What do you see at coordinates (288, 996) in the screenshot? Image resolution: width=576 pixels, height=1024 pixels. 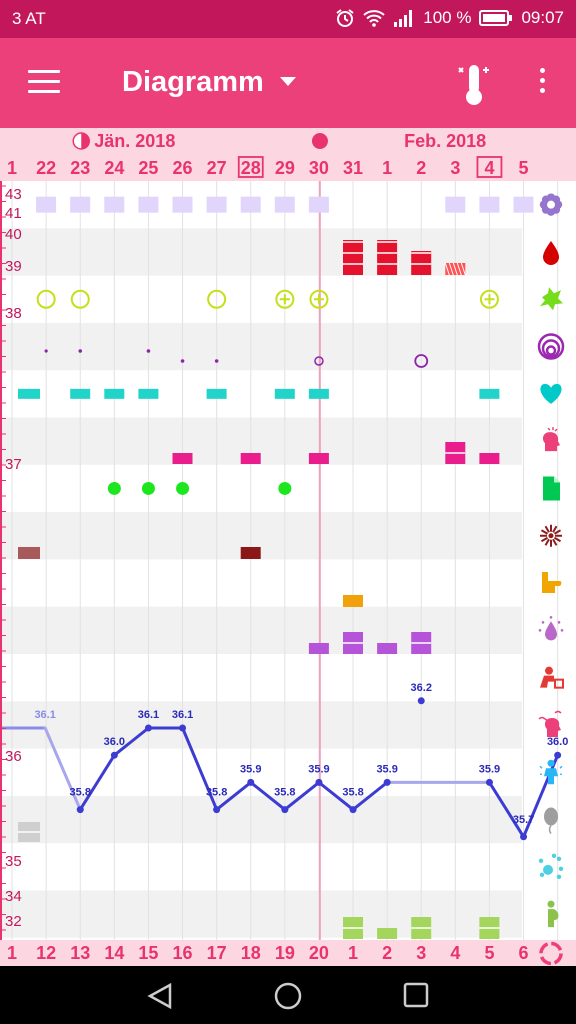 I see `home-icon` at bounding box center [288, 996].